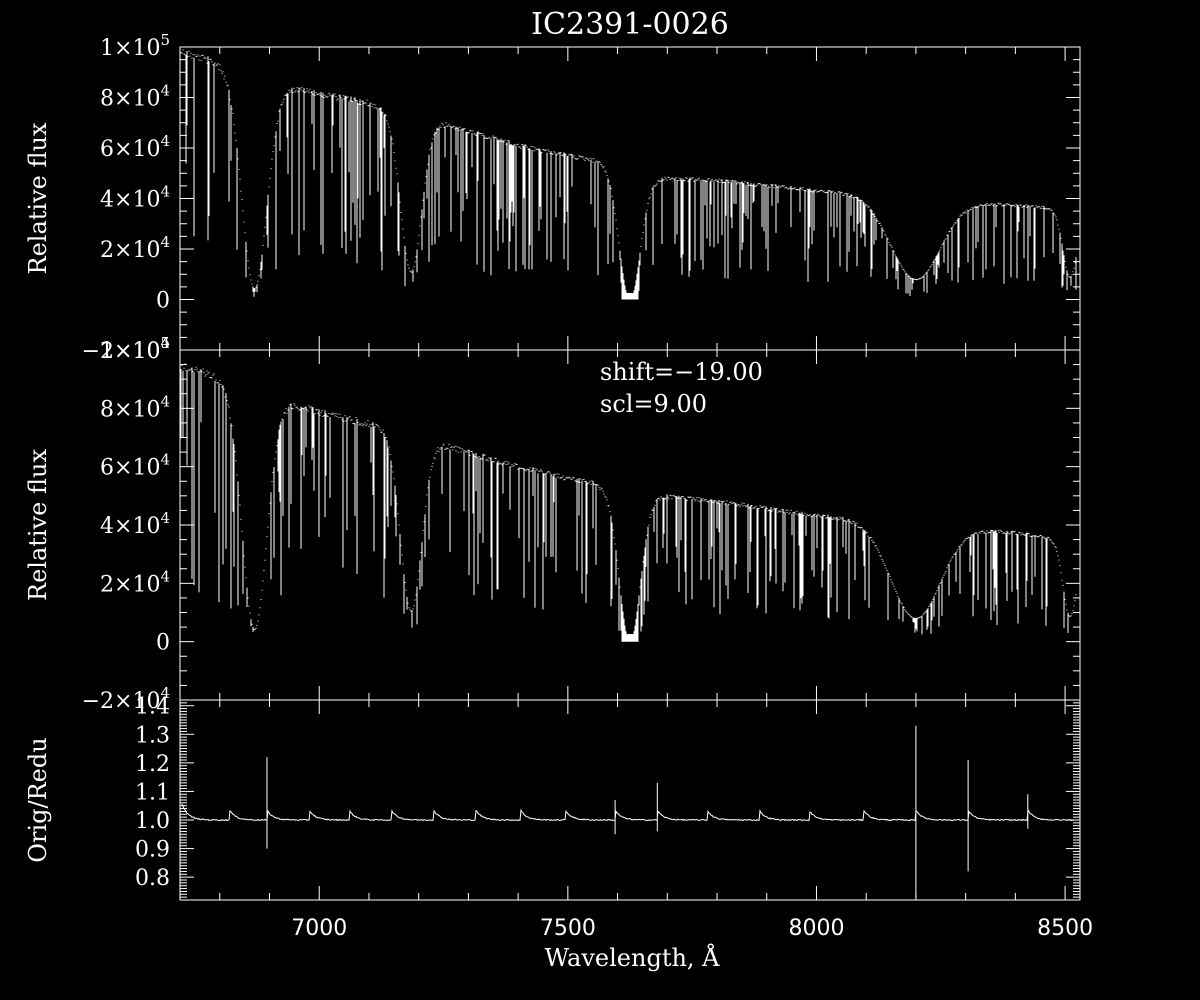 The image size is (1200, 1000). Describe the element at coordinates (152, 764) in the screenshot. I see `y-tick-label: 1.2` at that location.